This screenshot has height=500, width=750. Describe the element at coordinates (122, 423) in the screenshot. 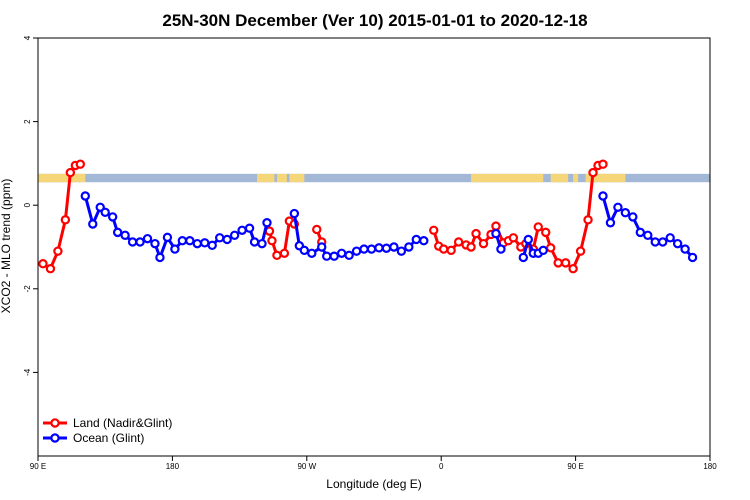

I see `legend-land-label: Land (Nadir&Glint)` at that location.